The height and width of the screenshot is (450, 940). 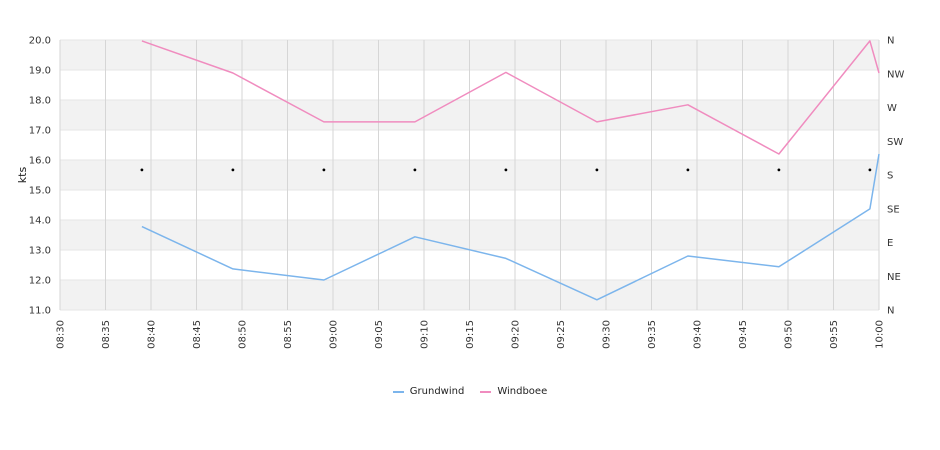 What do you see at coordinates (334, 334) in the screenshot?
I see `x-tick-label: 09:00` at bounding box center [334, 334].